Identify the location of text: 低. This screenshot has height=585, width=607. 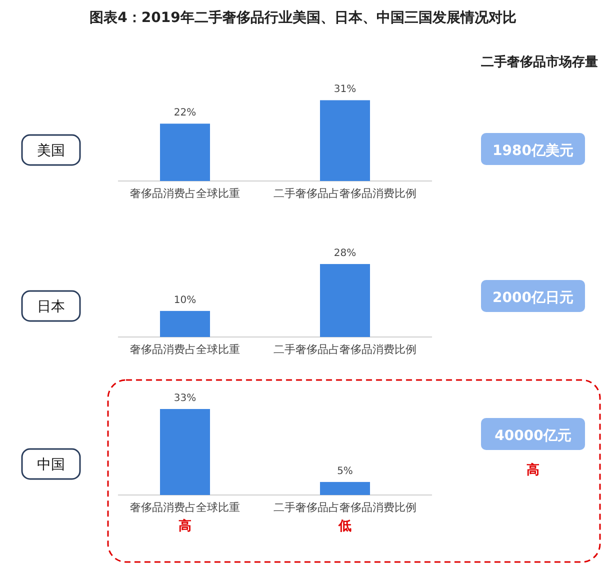
(345, 526).